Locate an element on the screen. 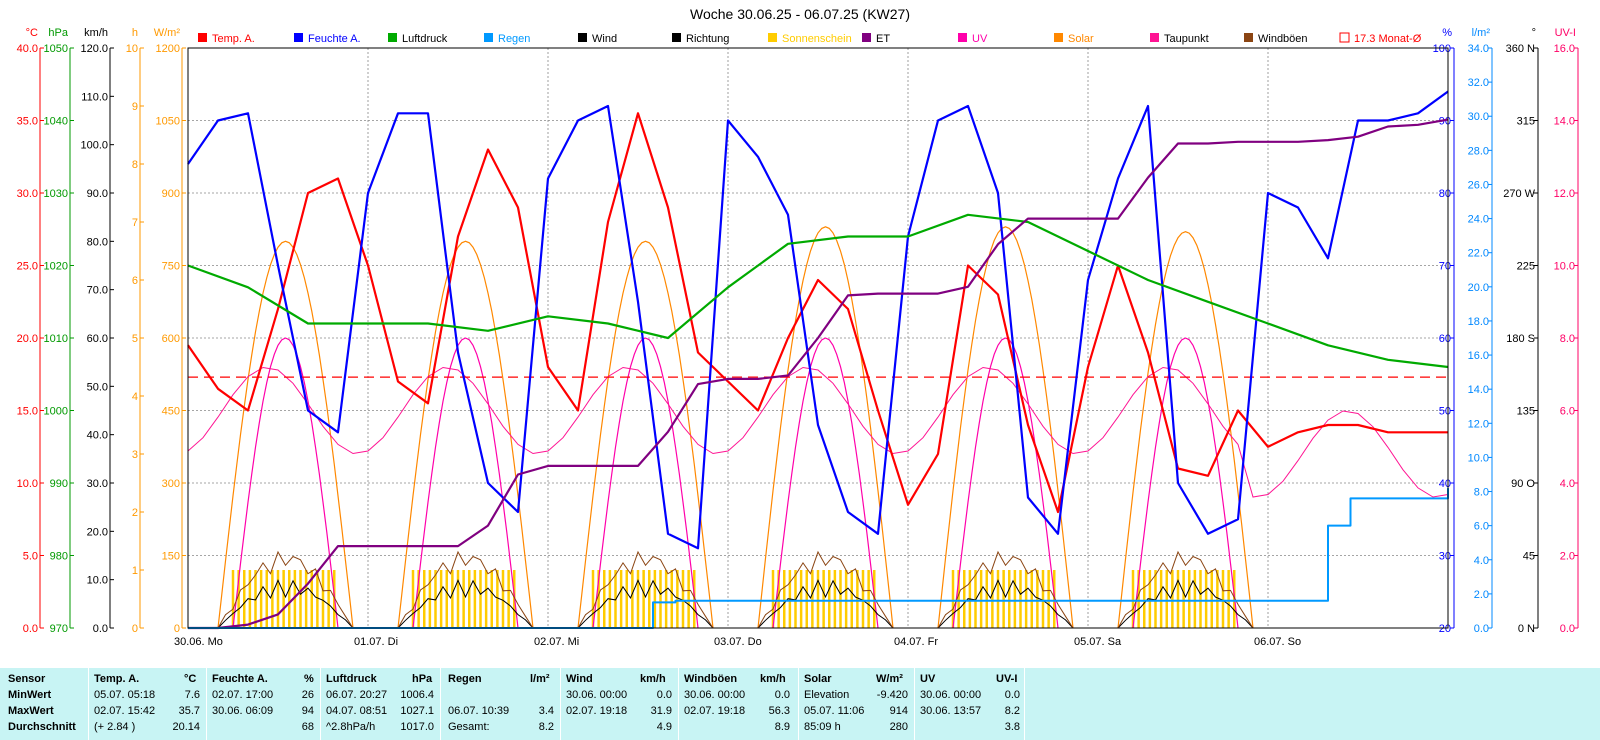 The image size is (1600, 740). temp-header: Temp. A. is located at coordinates (117, 679).